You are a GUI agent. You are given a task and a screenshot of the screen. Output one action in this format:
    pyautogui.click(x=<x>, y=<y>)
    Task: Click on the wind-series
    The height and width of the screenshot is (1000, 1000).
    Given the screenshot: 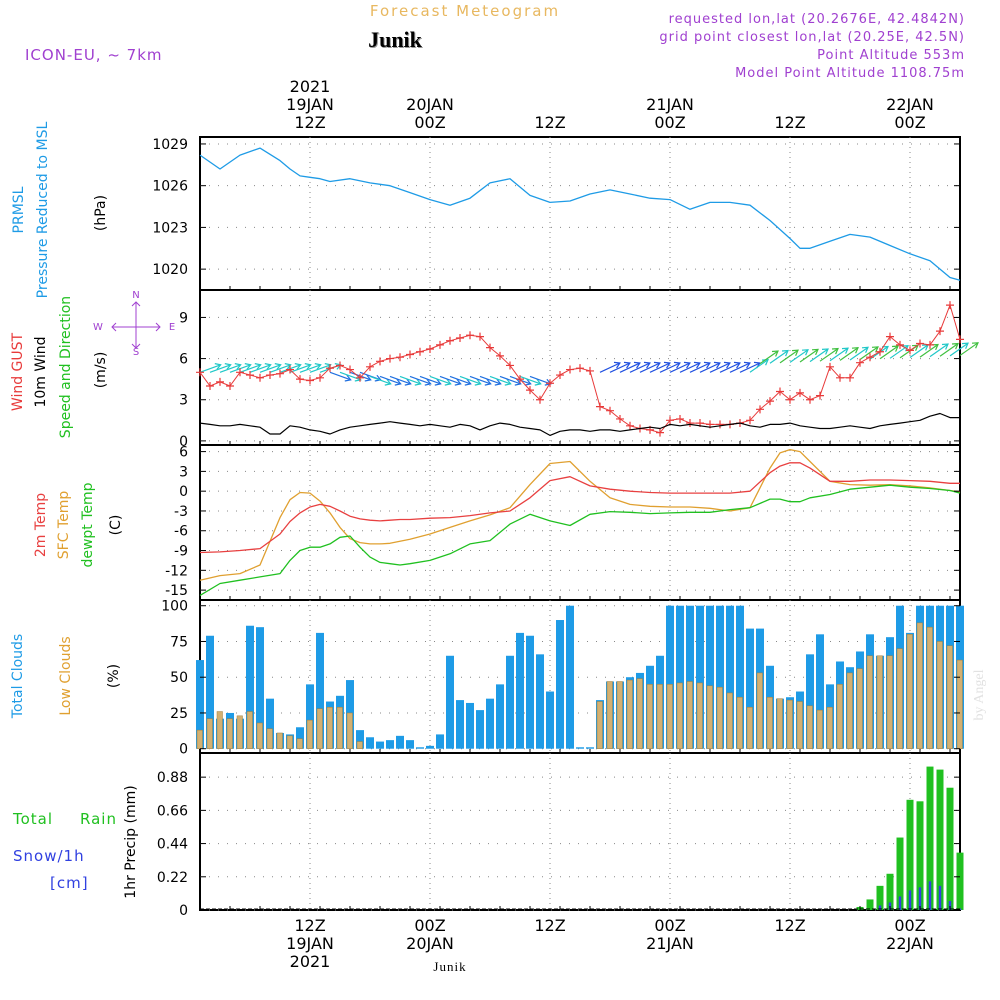 What is the action you would take?
    pyautogui.click(x=587, y=369)
    